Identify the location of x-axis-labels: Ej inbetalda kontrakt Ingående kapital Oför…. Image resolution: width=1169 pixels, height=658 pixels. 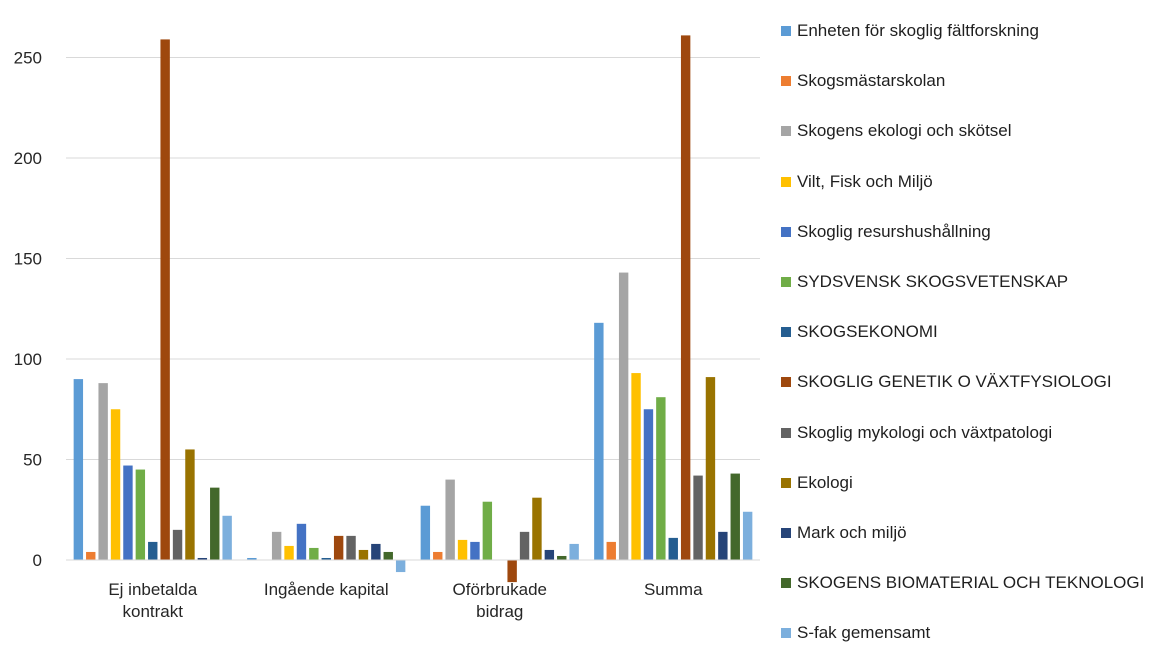
(405, 600).